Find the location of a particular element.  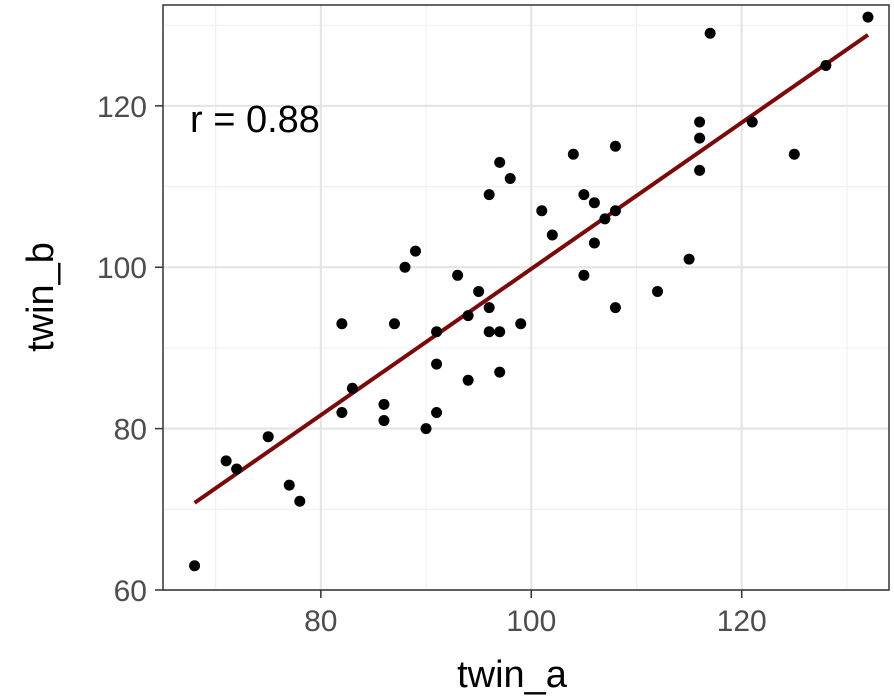

y-tick-label: 80 is located at coordinates (130, 430).